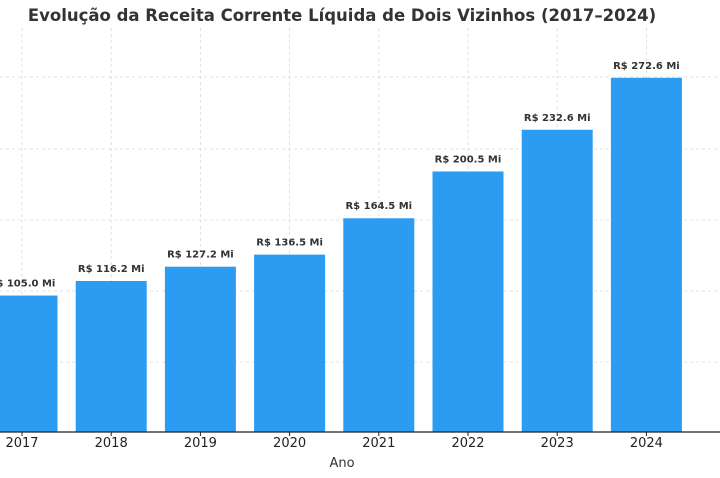 Image resolution: width=720 pixels, height=478 pixels. I want to click on bar-2017, so click(29, 363).